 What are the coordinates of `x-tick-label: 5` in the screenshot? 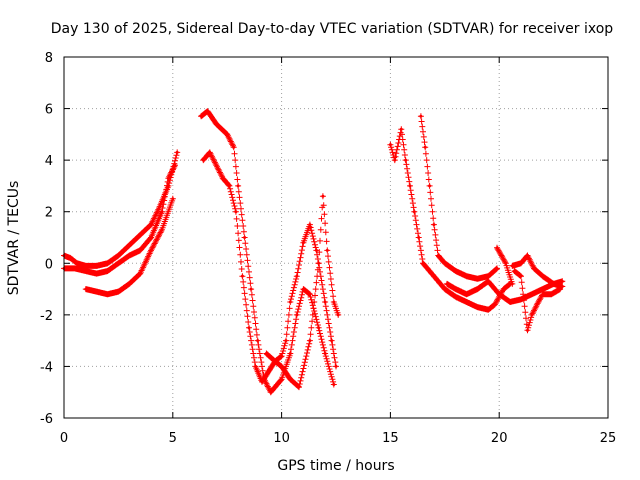 It's located at (173, 438).